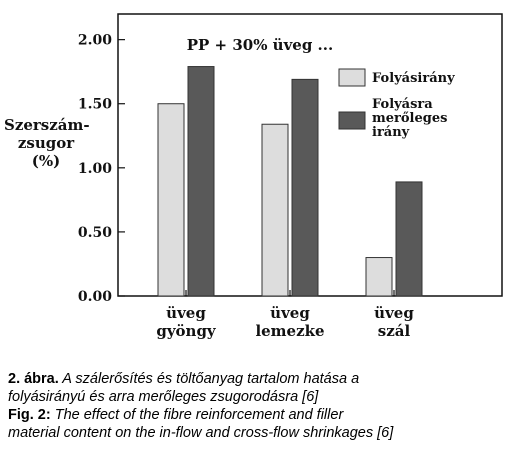  What do you see at coordinates (29, 415) in the screenshot?
I see `caption-en-label: Fig. 2:` at bounding box center [29, 415].